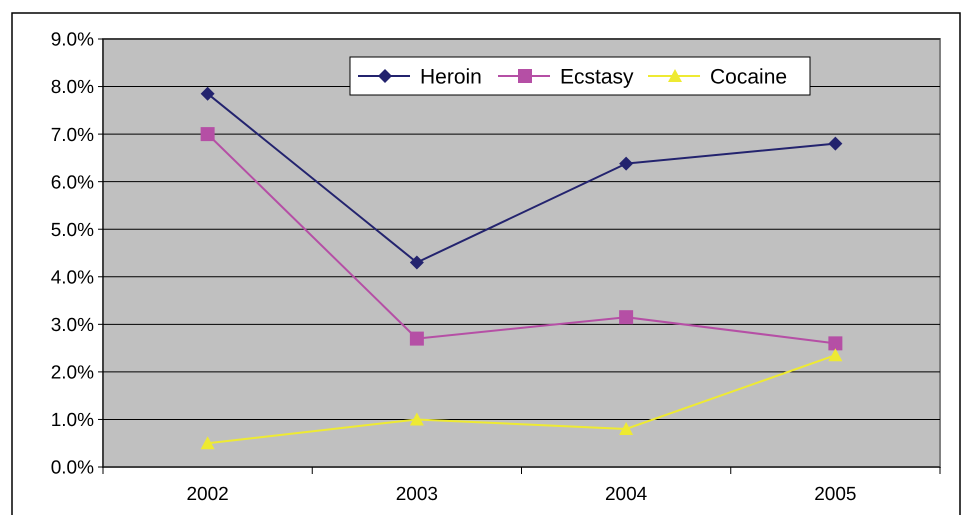  Describe the element at coordinates (417, 494) in the screenshot. I see `x-tick-label: 2003` at that location.